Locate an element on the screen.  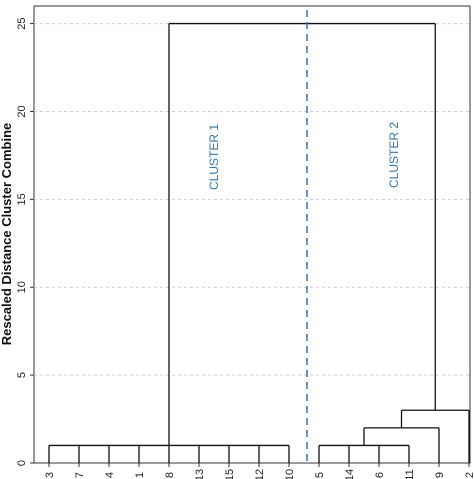
y-tick-label: 15 is located at coordinates (22, 199).